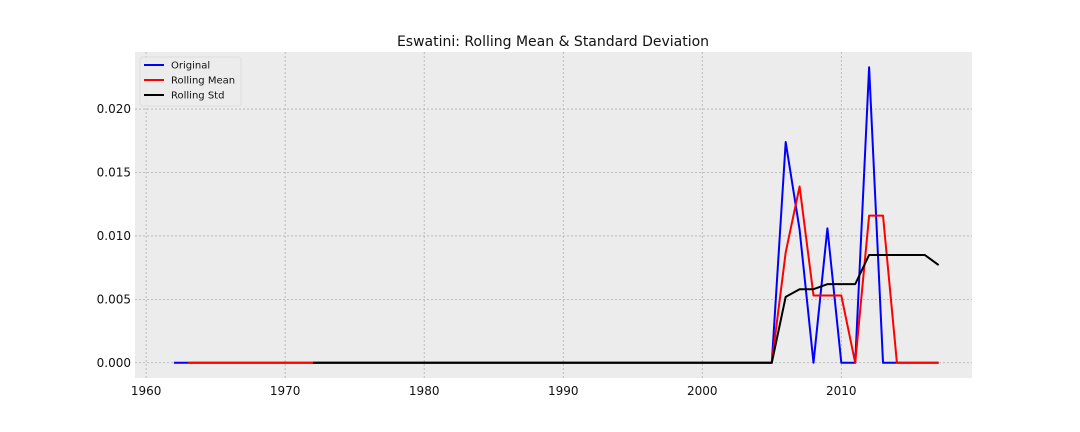 This screenshot has width=1080, height=432. I want to click on x-tick-label: 2010, so click(841, 391).